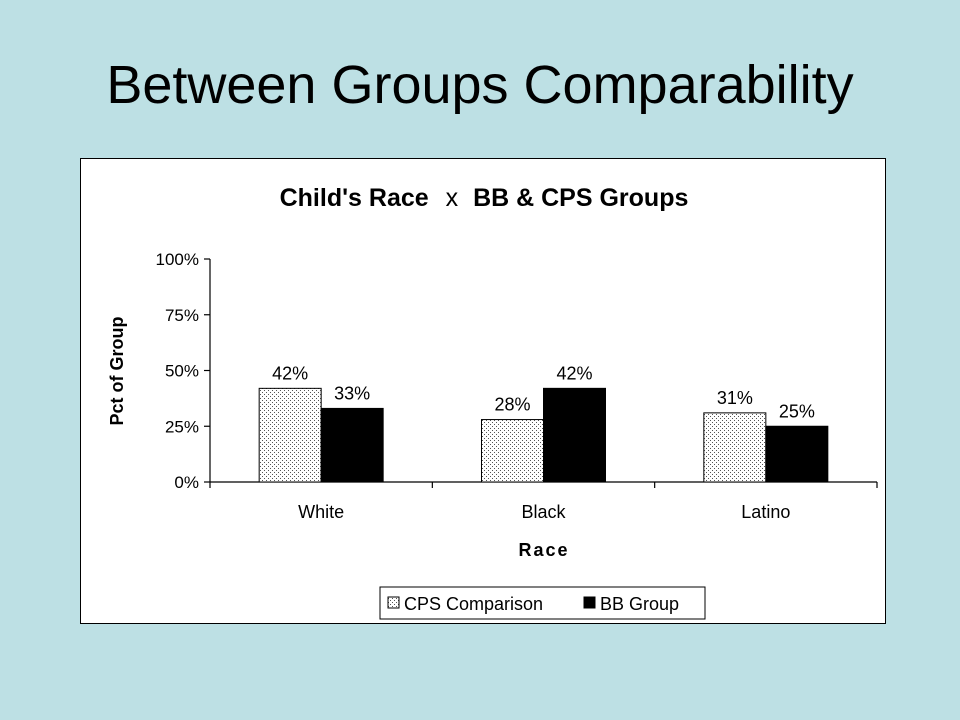 The height and width of the screenshot is (720, 960). What do you see at coordinates (117, 371) in the screenshot?
I see `y-axis-label: Pct of Group` at bounding box center [117, 371].